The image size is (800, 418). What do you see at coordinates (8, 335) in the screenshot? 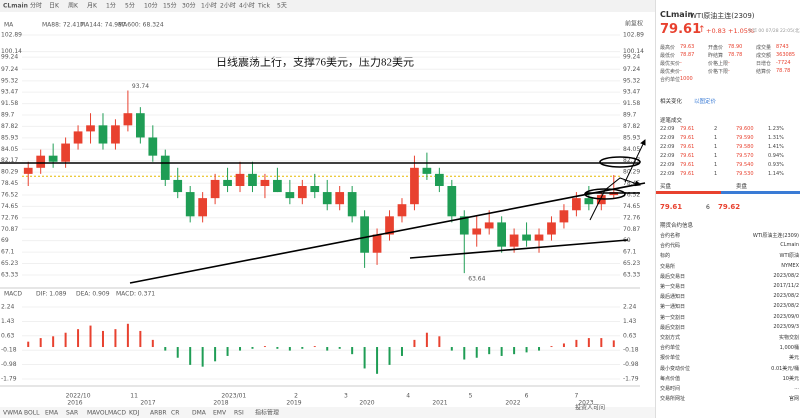
I see `y-tick-label: 0.63` at bounding box center [8, 335].